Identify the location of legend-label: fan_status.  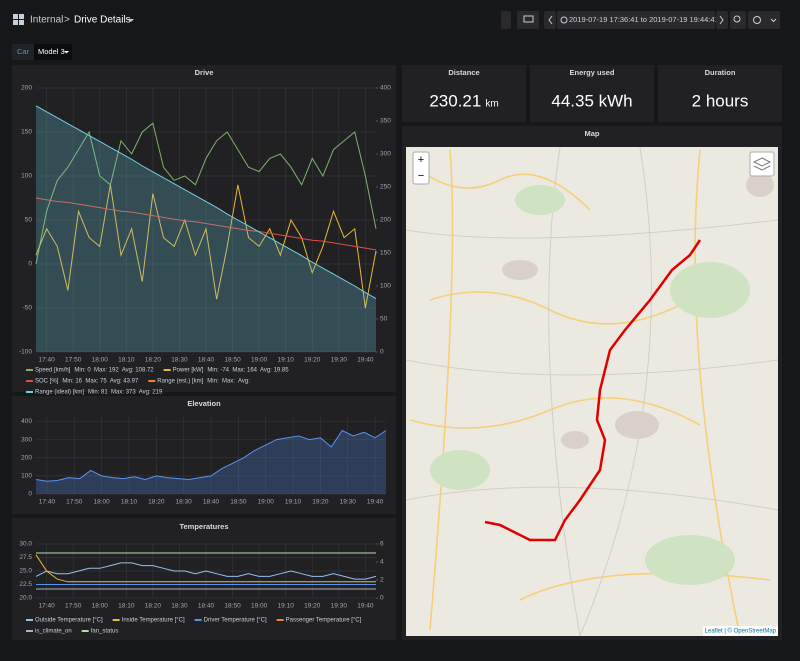
(105, 632).